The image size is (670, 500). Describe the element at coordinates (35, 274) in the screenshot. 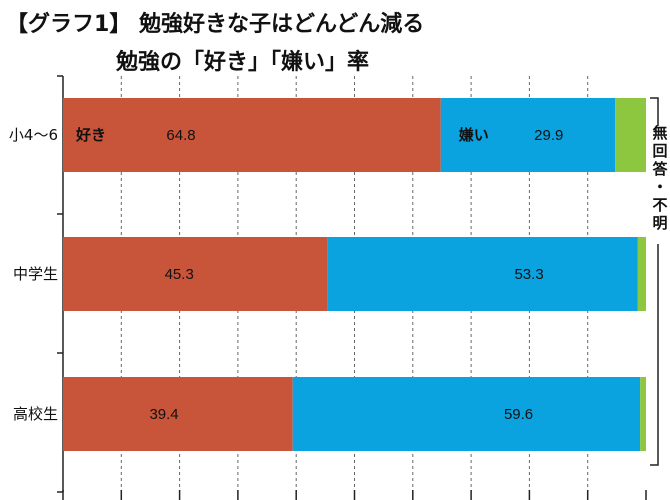

I see `category-label: 中学生` at that location.